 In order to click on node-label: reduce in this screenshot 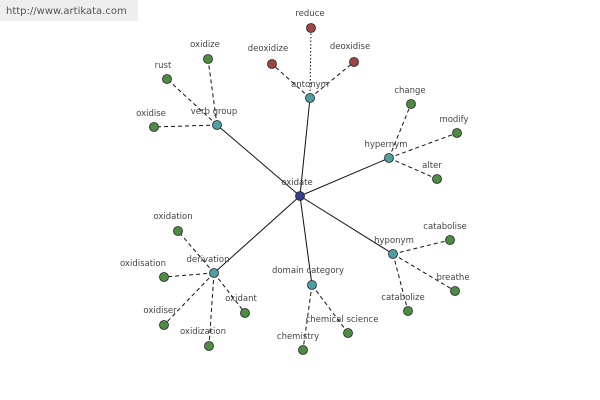, I will do `click(309, 14)`.